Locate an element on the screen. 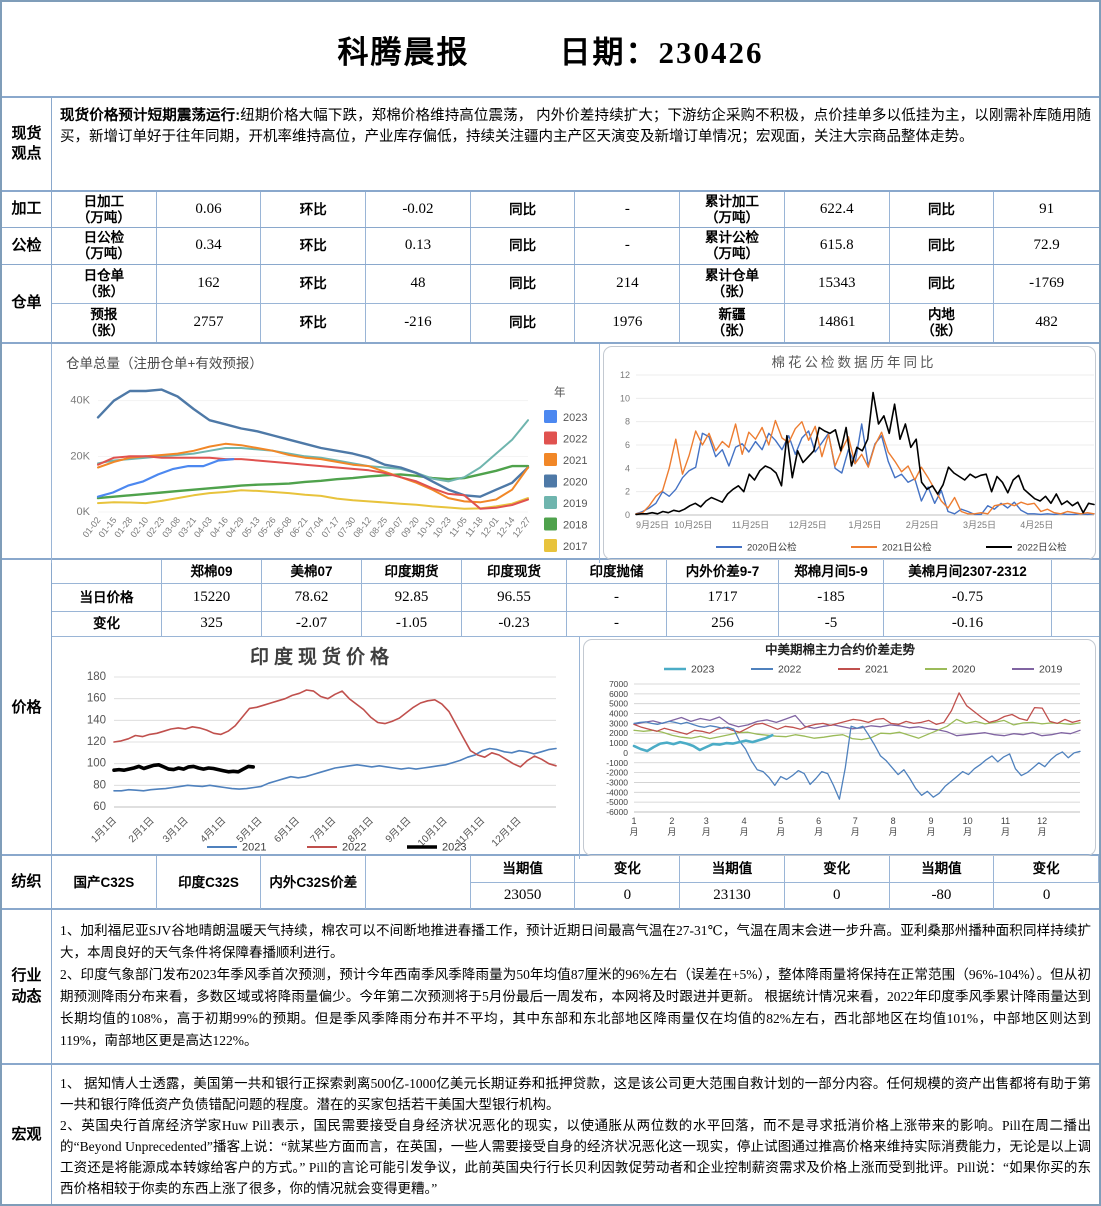 Image resolution: width=1101 pixels, height=1206 pixels. cell: 郑棉09 is located at coordinates (212, 571).